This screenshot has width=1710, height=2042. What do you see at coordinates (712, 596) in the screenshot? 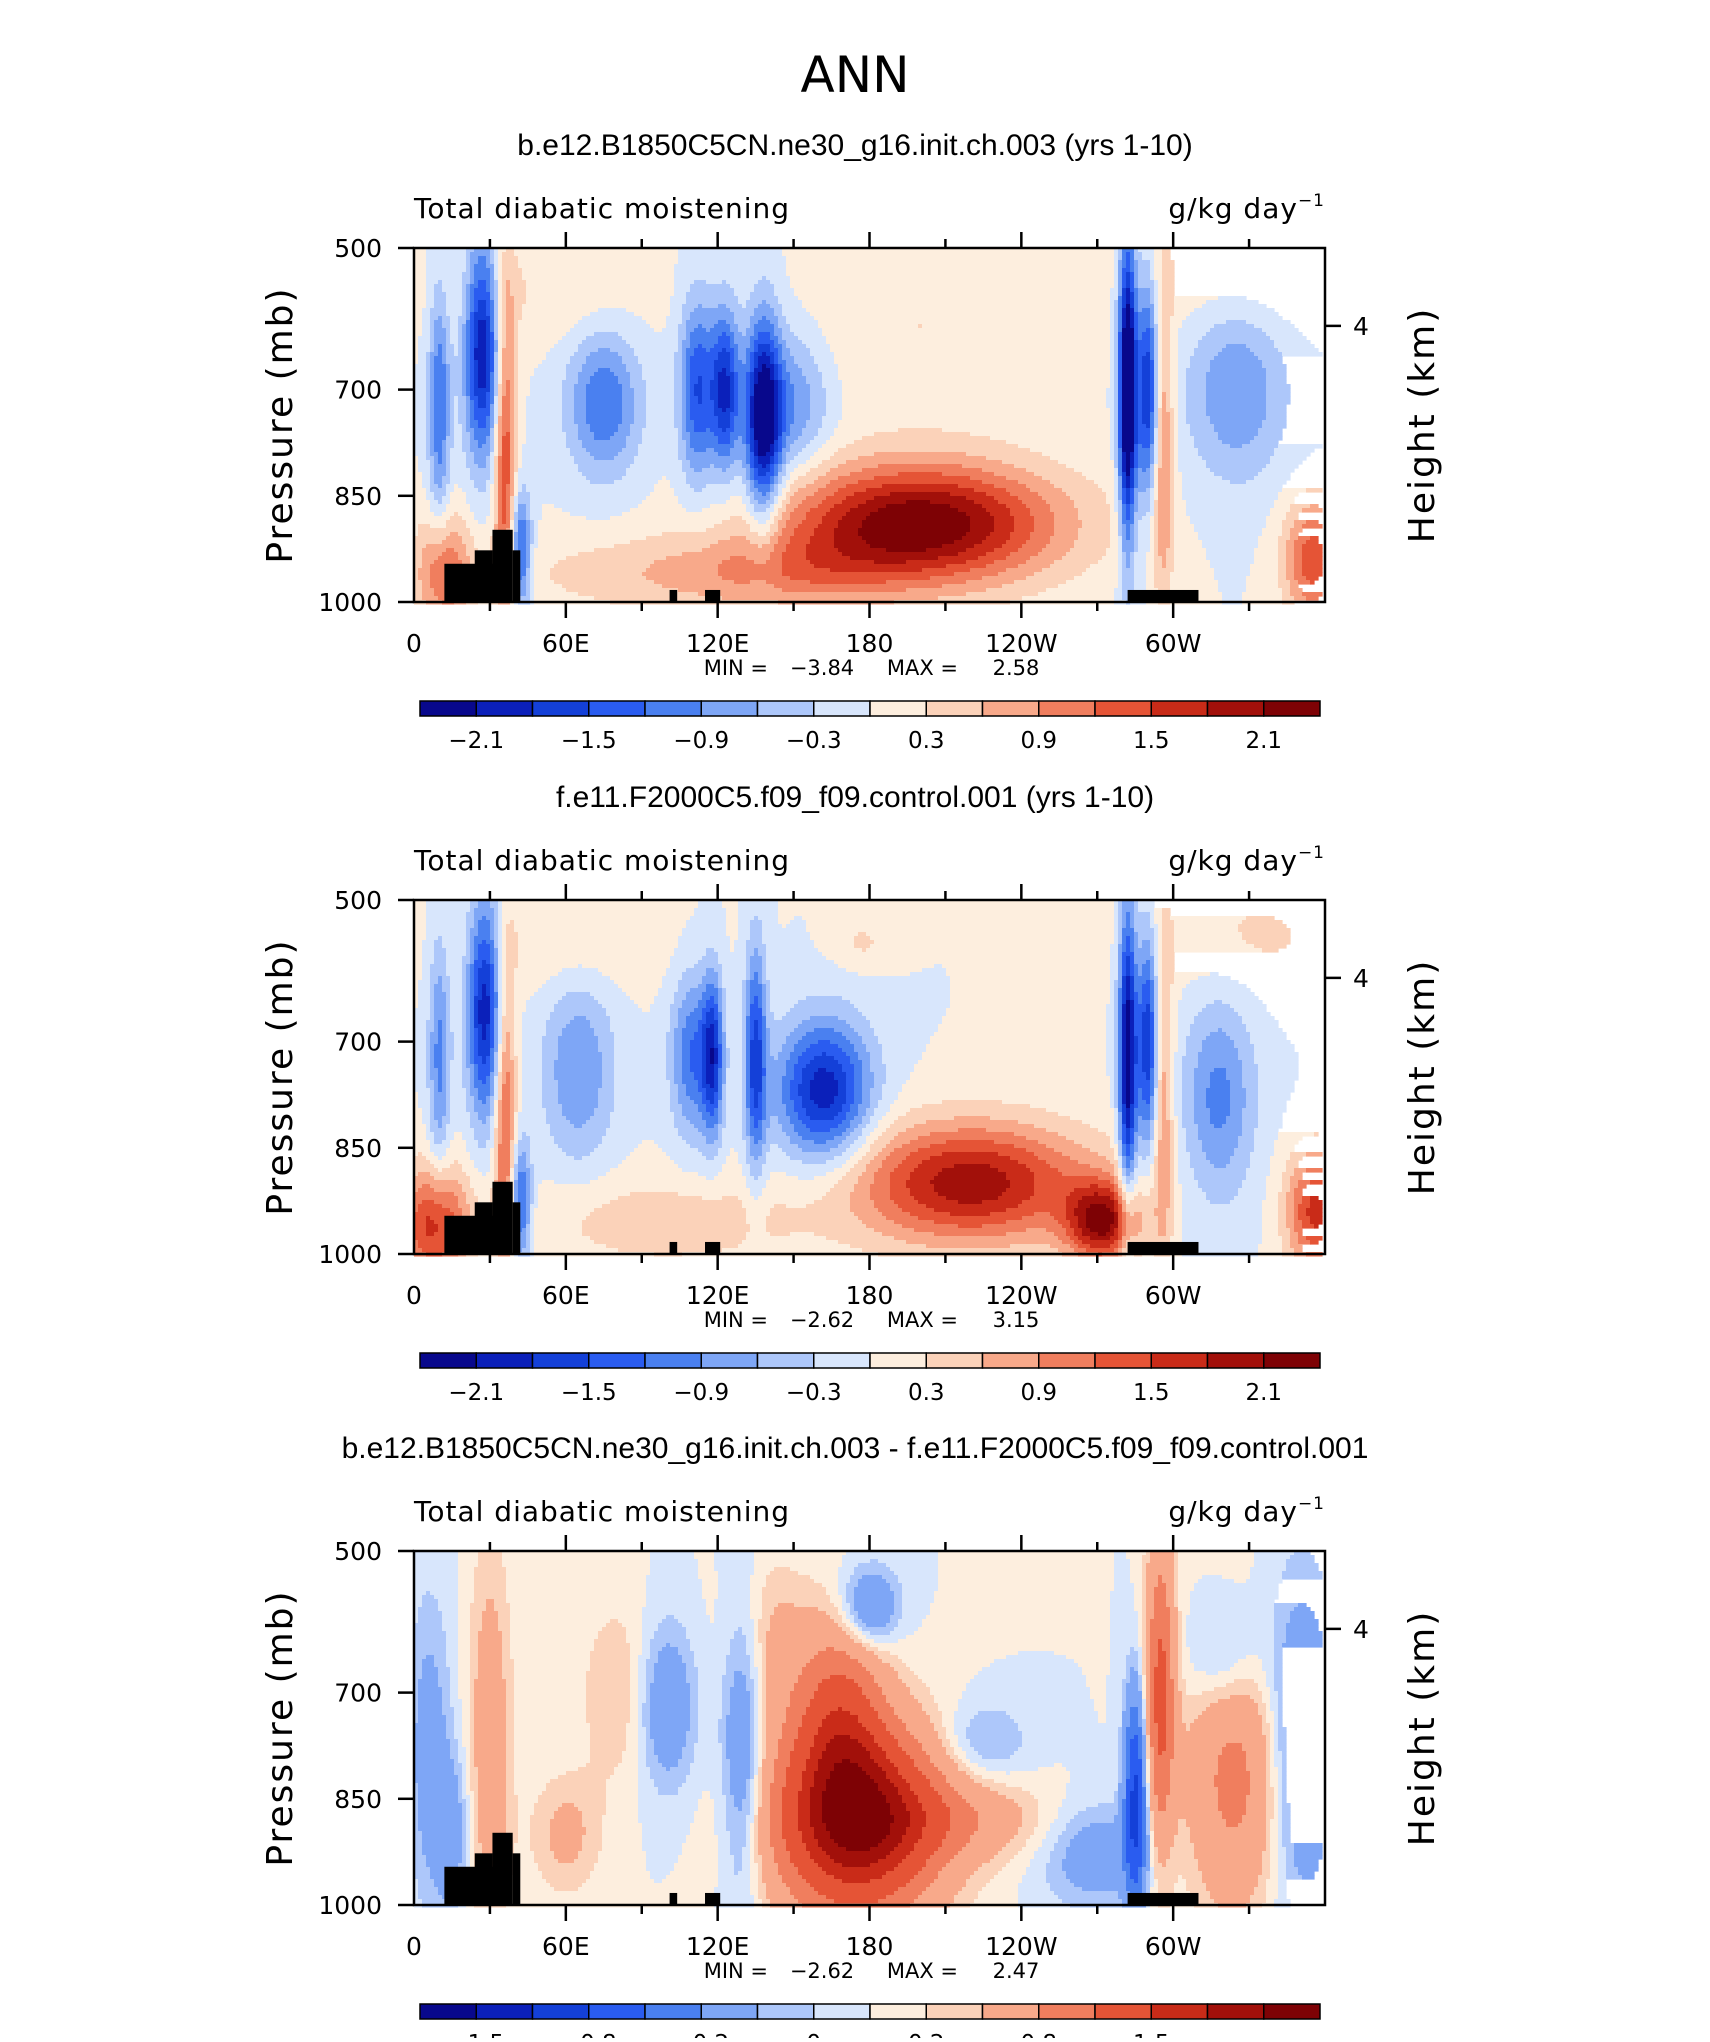
I see `topography-block` at bounding box center [712, 596].